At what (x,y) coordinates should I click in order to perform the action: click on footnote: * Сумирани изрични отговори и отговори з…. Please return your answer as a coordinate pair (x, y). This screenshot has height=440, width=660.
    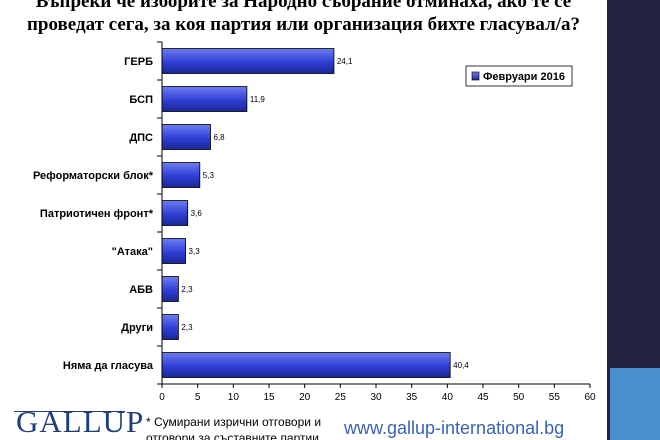
    Looking at the image, I should click on (234, 427).